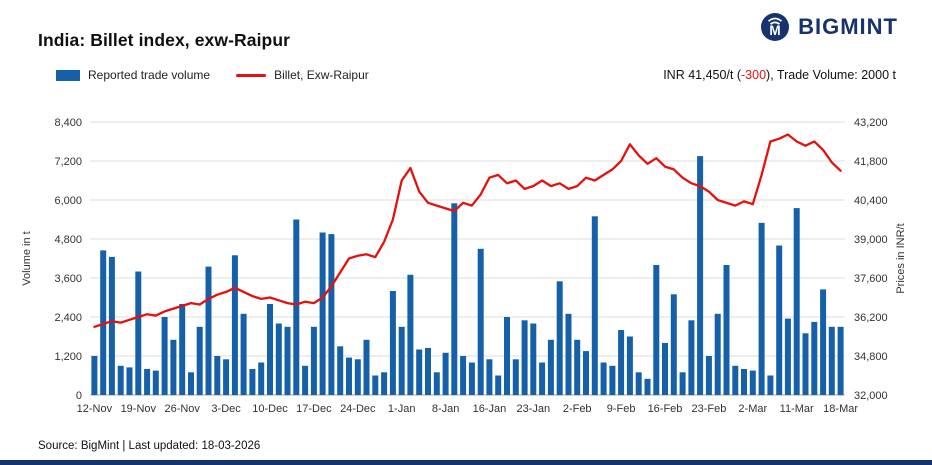 The width and height of the screenshot is (932, 465). I want to click on price-change: -300, so click(754, 75).